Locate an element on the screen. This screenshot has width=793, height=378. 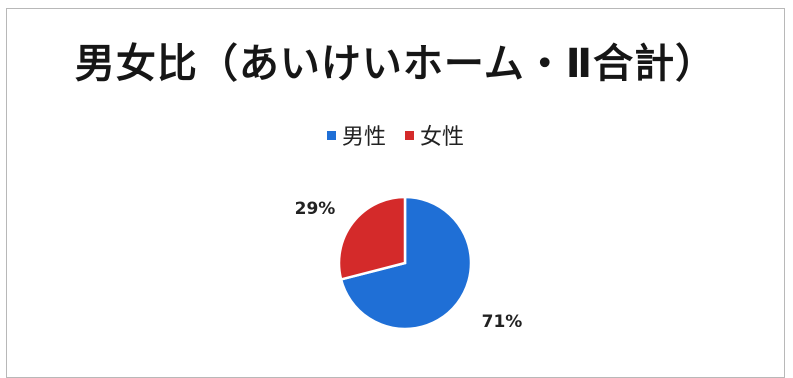
legend-label-female: 女性 is located at coordinates (442, 137).